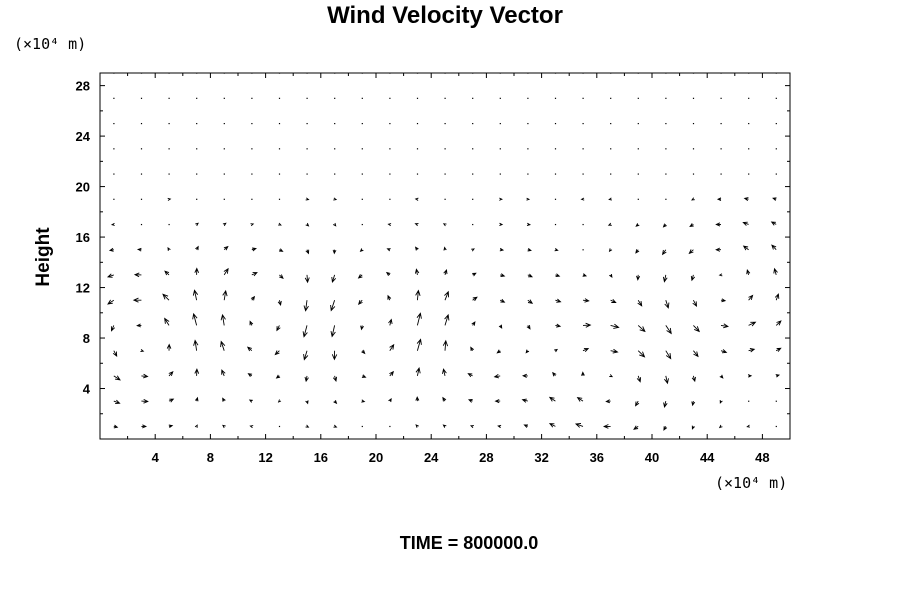  What do you see at coordinates (321, 457) in the screenshot?
I see `x-tick-label: 16` at bounding box center [321, 457].